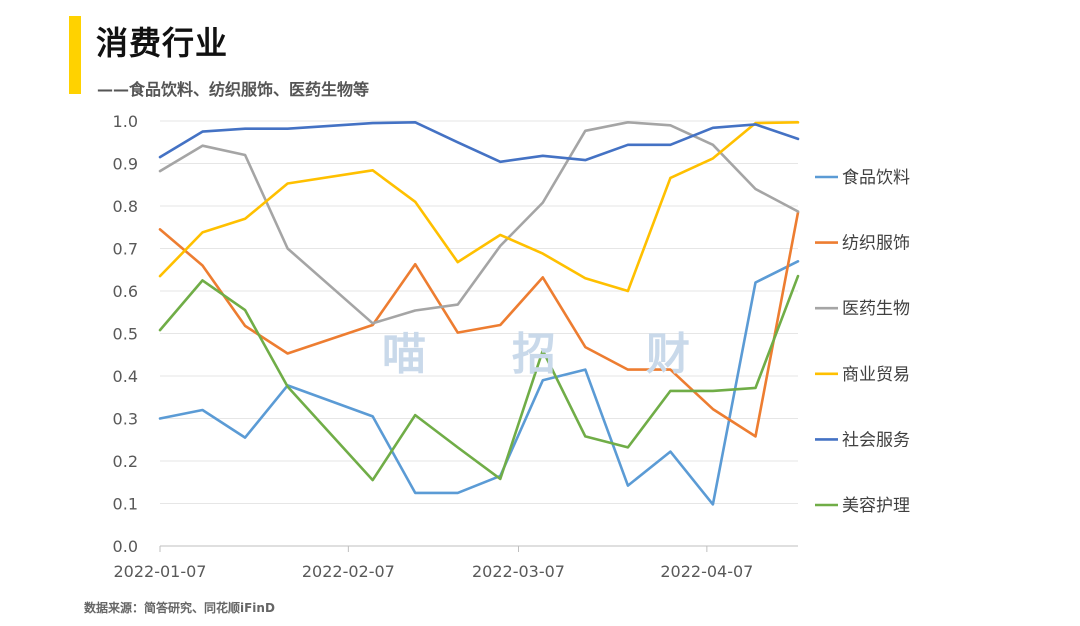 This screenshot has height=626, width=1080. I want to click on watermark-char: 招, so click(534, 354).